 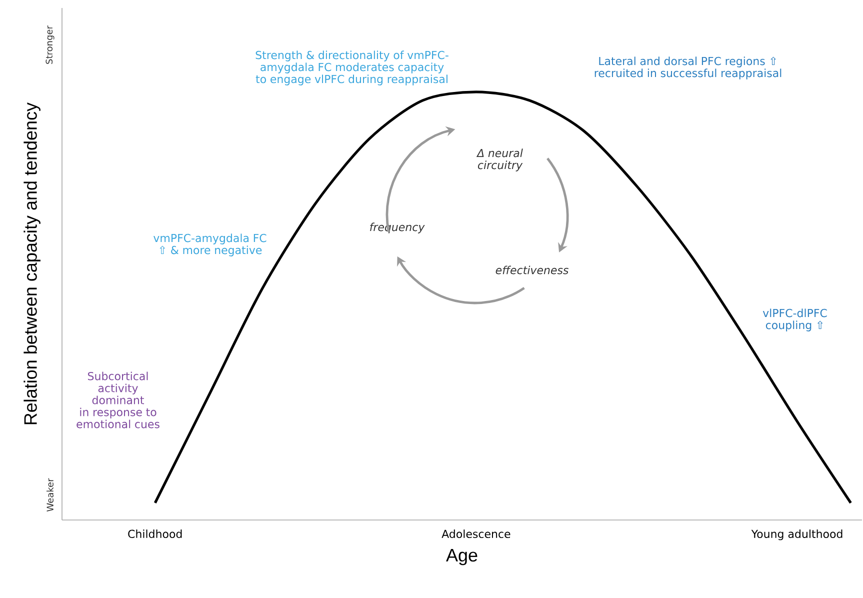 What do you see at coordinates (118, 400) in the screenshot?
I see `annotation: Subcortical activity dominant in response to emotional cues` at bounding box center [118, 400].